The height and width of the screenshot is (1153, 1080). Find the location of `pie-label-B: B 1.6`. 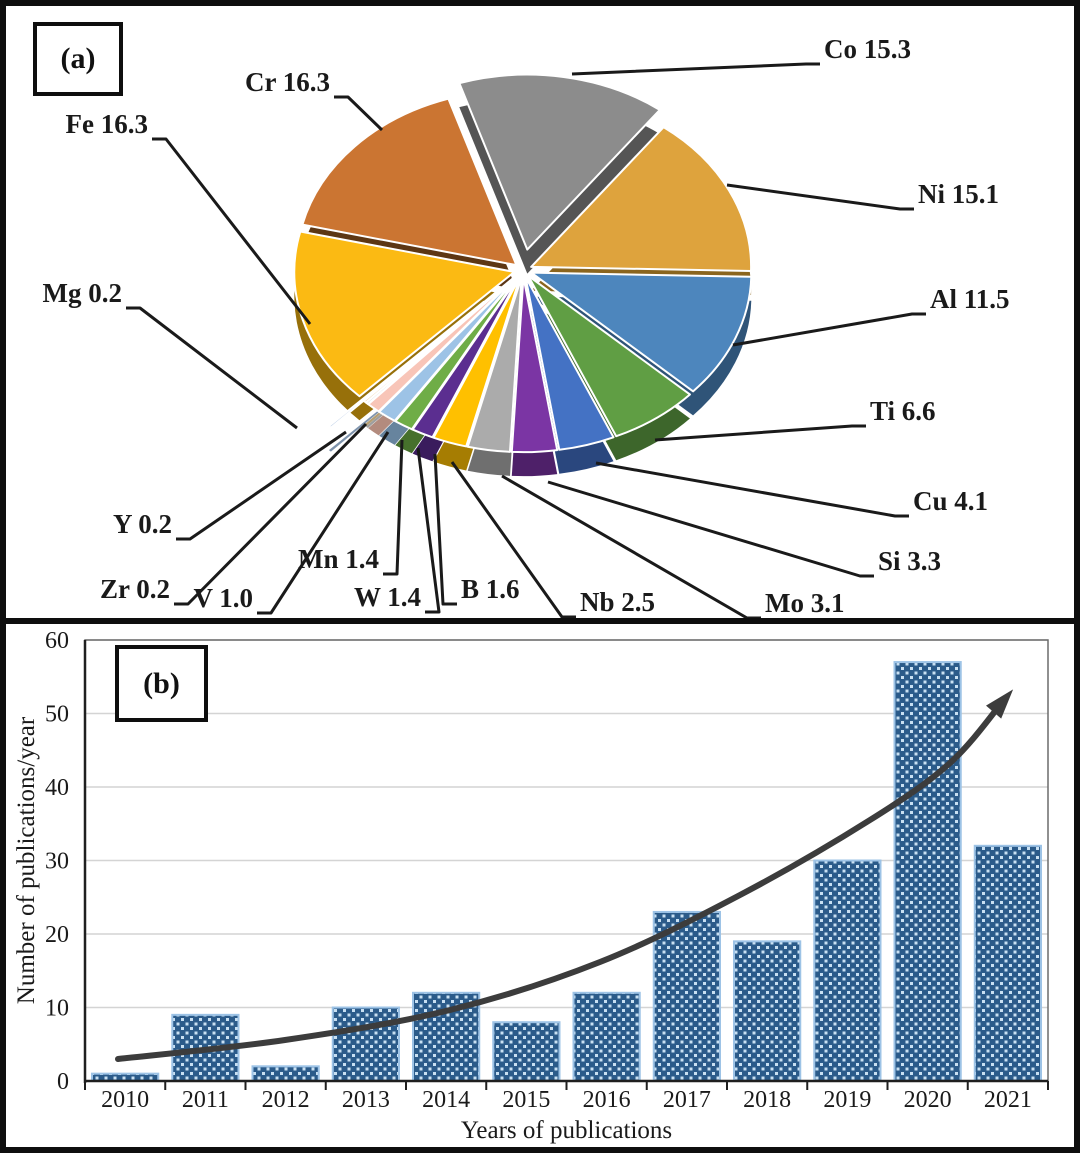

pie-label-B: B 1.6 is located at coordinates (490, 589).